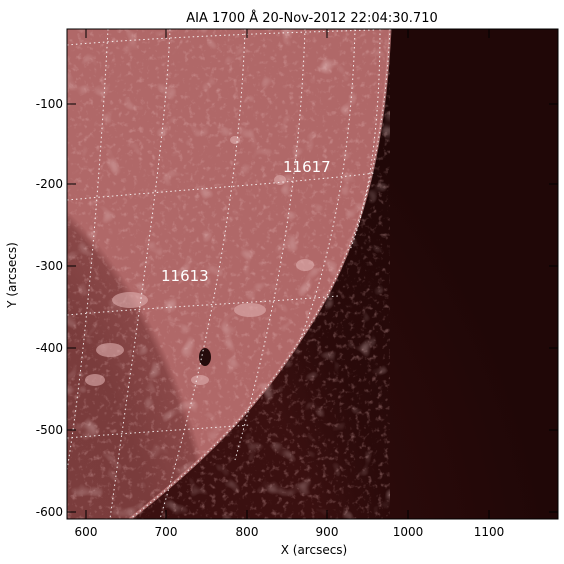 This screenshot has width=564, height=564. Describe the element at coordinates (327, 532) in the screenshot. I see `x-tick-label: 900` at that location.